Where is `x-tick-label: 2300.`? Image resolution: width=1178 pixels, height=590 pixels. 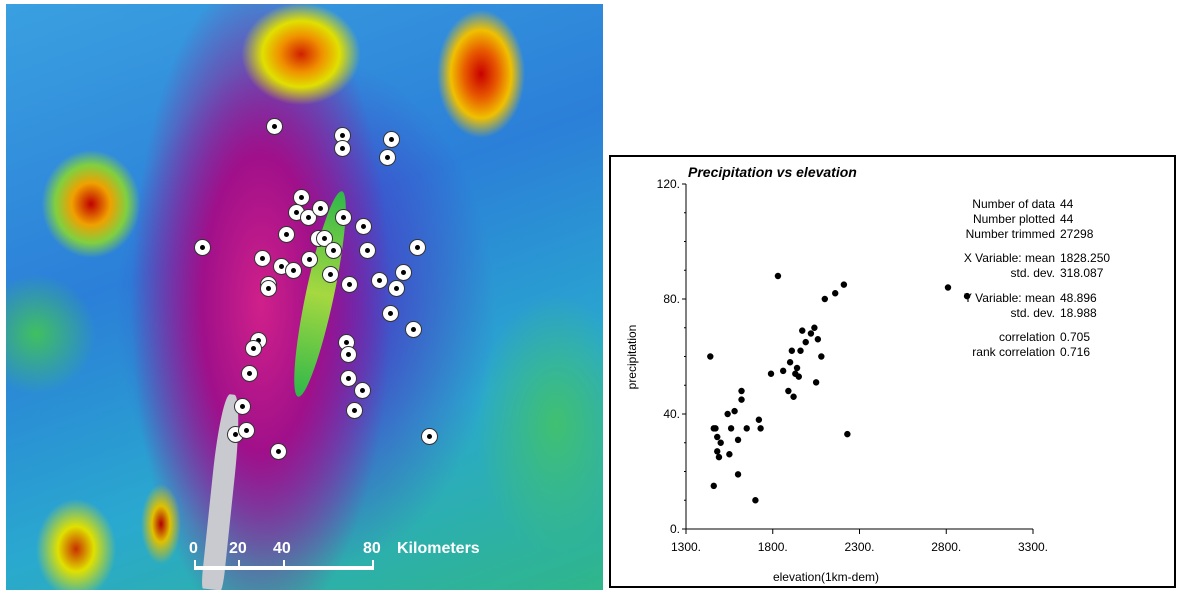
x-tick-label: 2300. is located at coordinates (859, 547).